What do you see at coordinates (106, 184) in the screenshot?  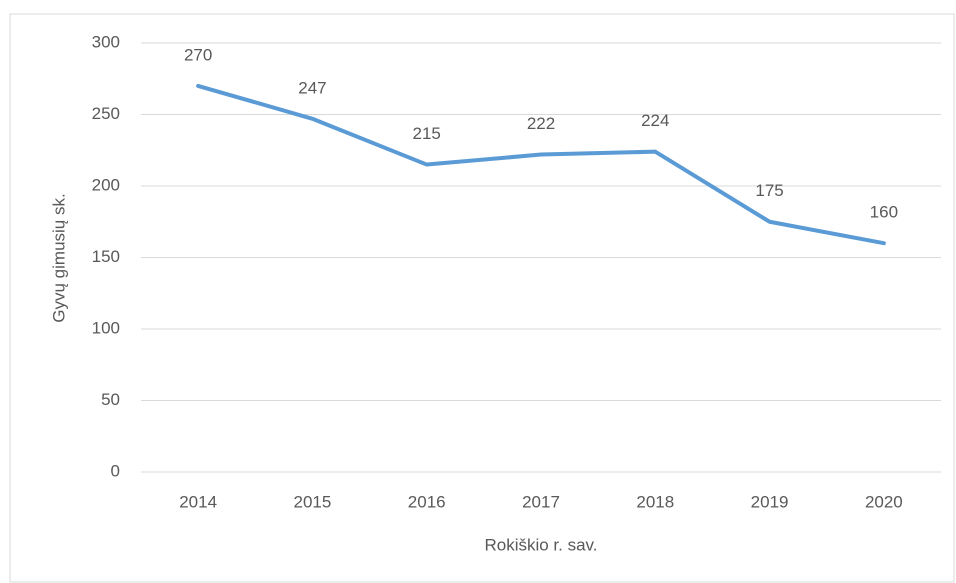 I see `y-tick-label: 200` at bounding box center [106, 184].